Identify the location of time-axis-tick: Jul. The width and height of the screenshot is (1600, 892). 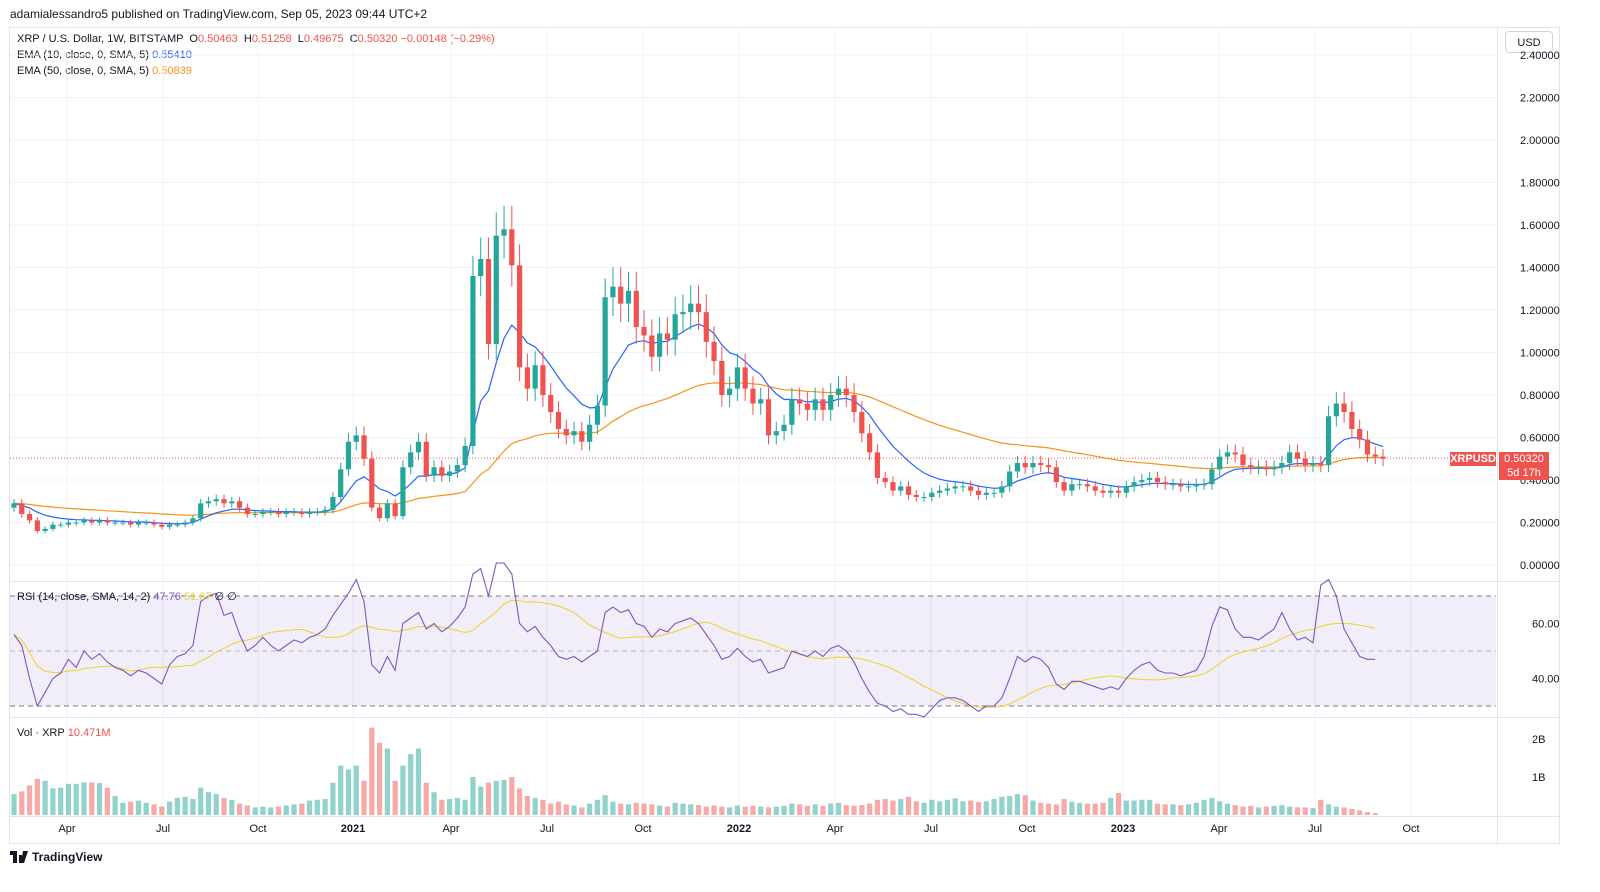
(163, 829).